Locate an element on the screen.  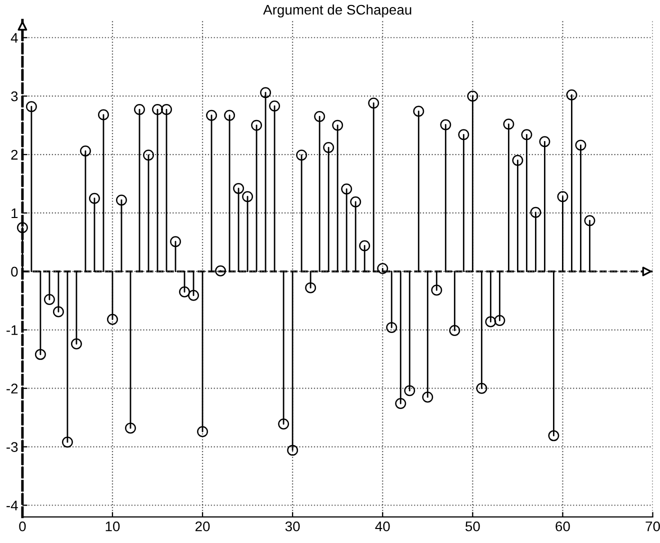
x-tick-label: 30 is located at coordinates (292, 526).